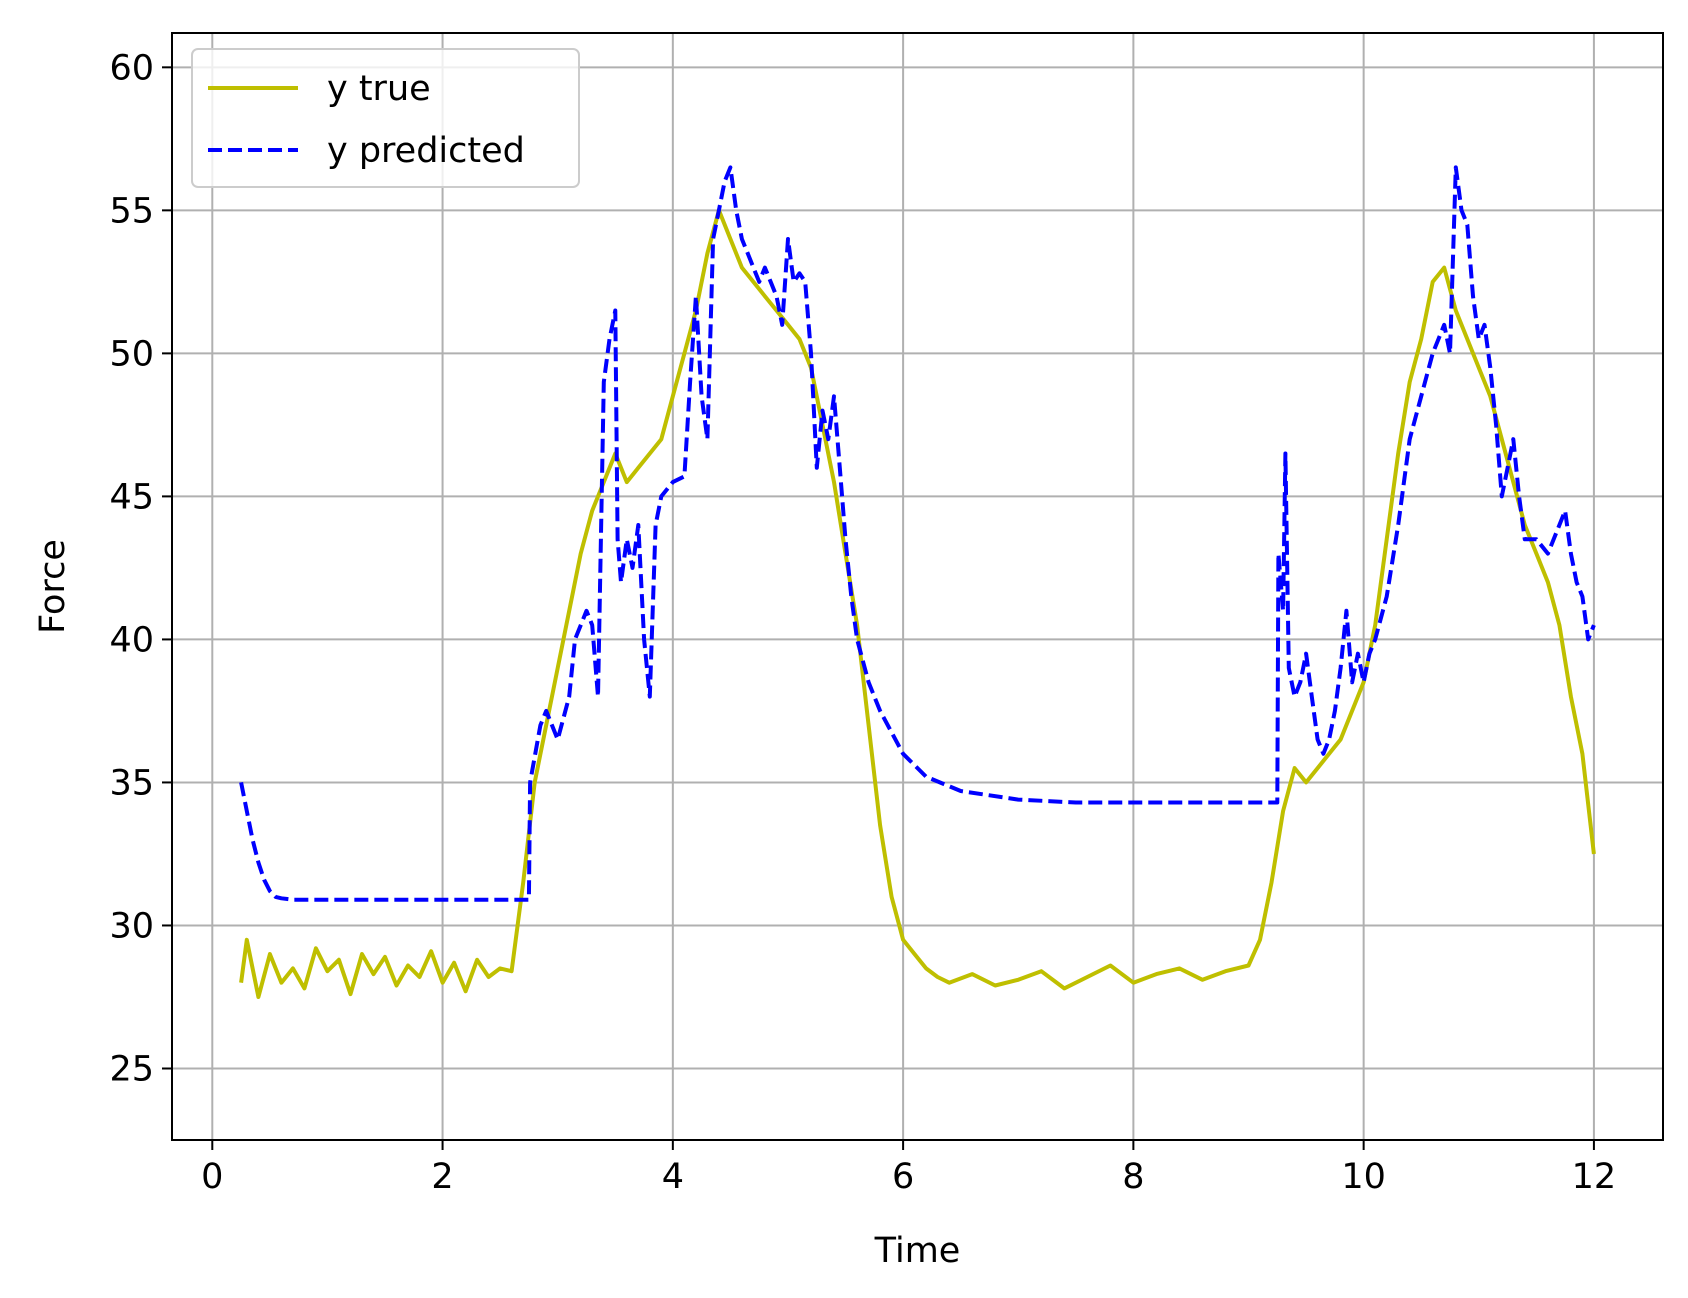 This screenshot has width=1688, height=1298. Describe the element at coordinates (131, 640) in the screenshot. I see `y-tick-label: 40` at that location.